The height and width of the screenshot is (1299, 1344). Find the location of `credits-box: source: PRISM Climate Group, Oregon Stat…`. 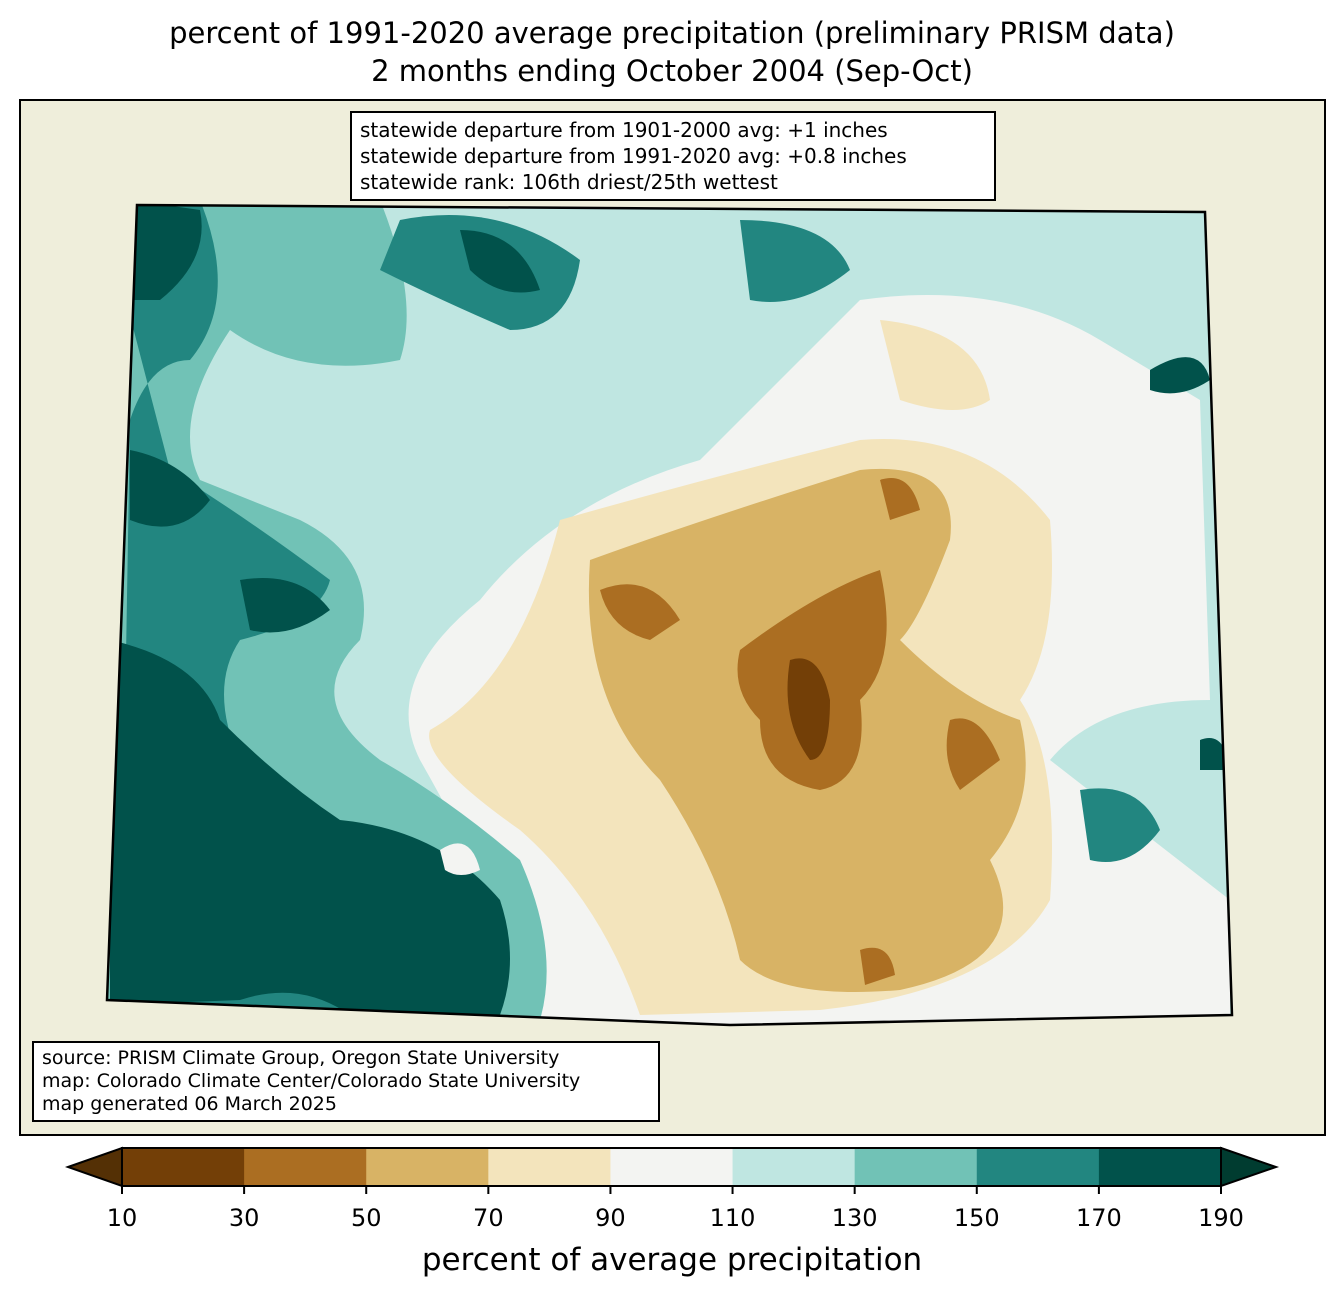

credits-box: source: PRISM Climate Group, Oregon Stat… is located at coordinates (346, 1081).